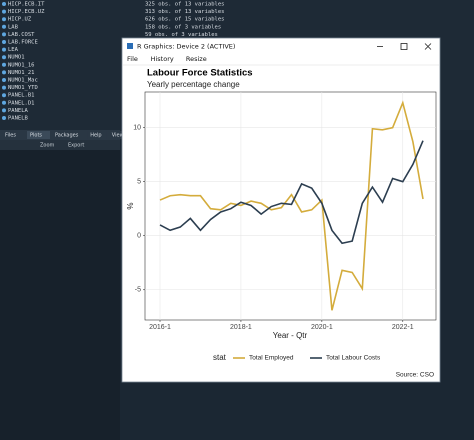 The height and width of the screenshot is (440, 474). What do you see at coordinates (21, 35) in the screenshot?
I see `env-name: LAB.COST` at bounding box center [21, 35].